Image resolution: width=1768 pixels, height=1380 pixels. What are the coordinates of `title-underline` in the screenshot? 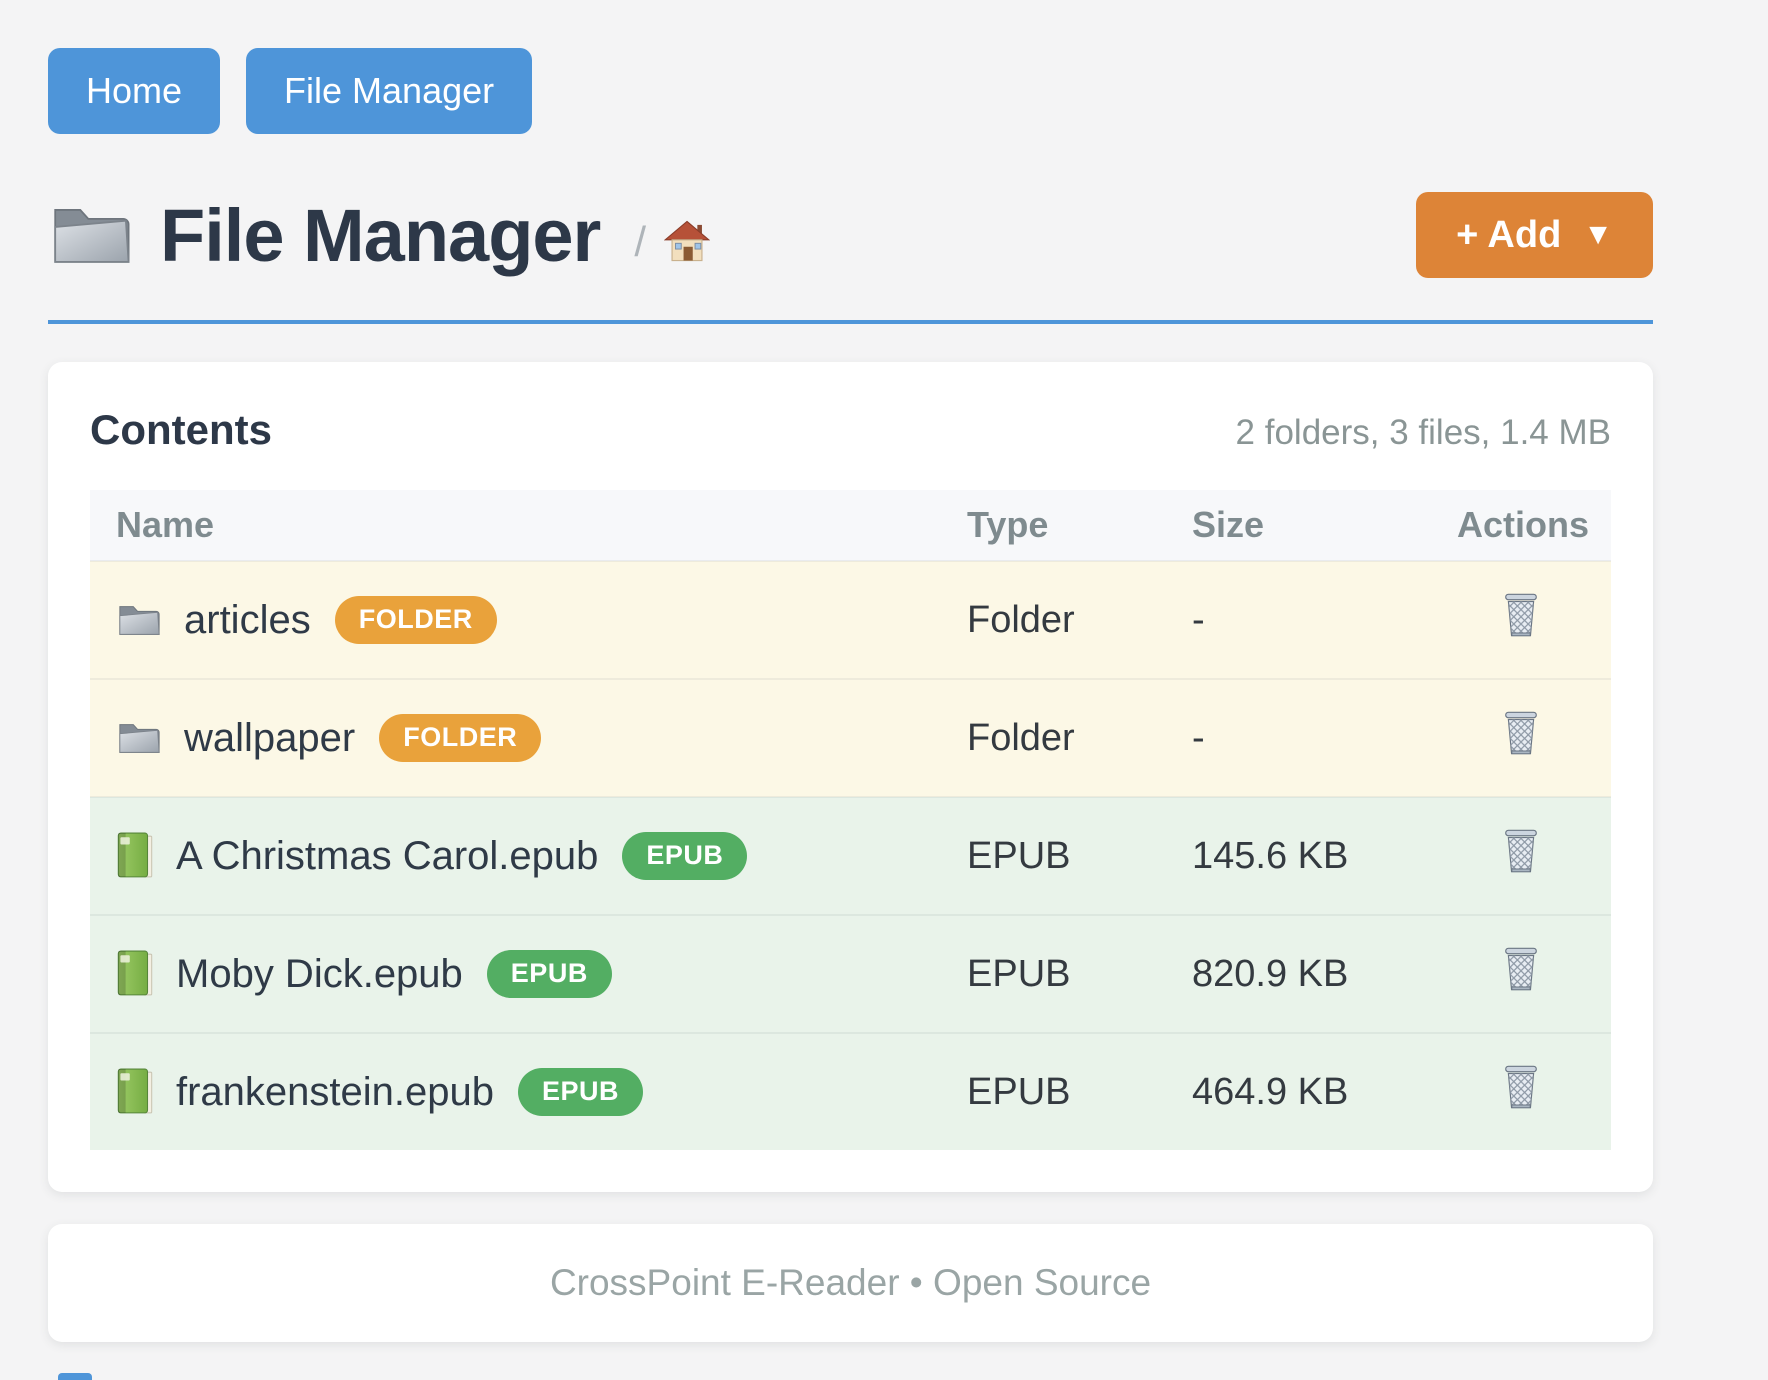 It's located at (850, 322).